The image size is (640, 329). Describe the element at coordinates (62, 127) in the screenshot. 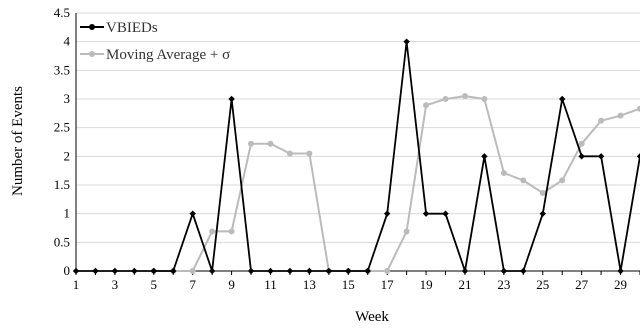

I see `y-tick-label: 2.5` at that location.